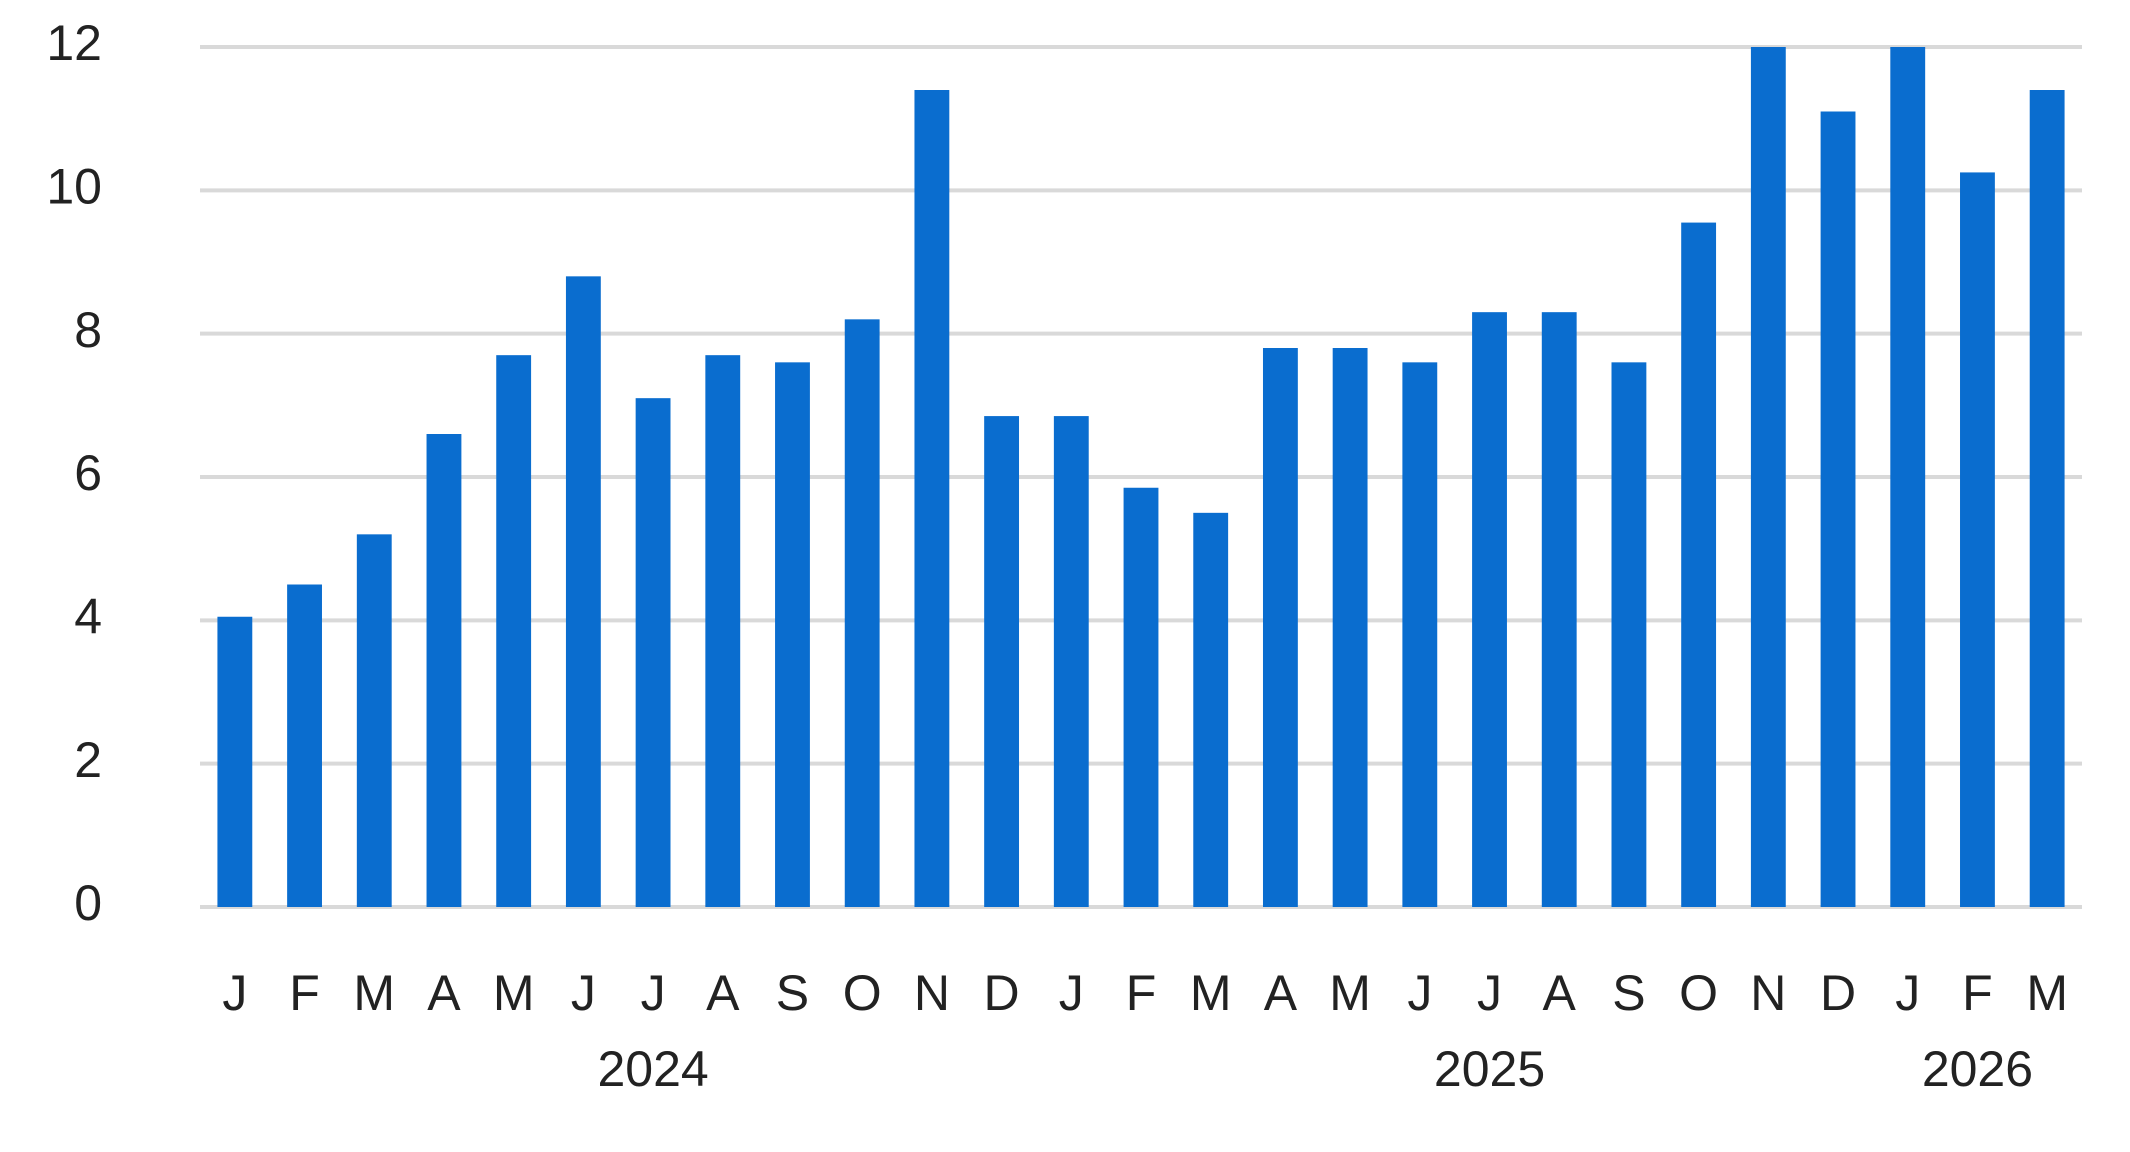 Image resolution: width=2130 pixels, height=1152 pixels. What do you see at coordinates (74, 43) in the screenshot?
I see `y-tick-label: 12` at bounding box center [74, 43].